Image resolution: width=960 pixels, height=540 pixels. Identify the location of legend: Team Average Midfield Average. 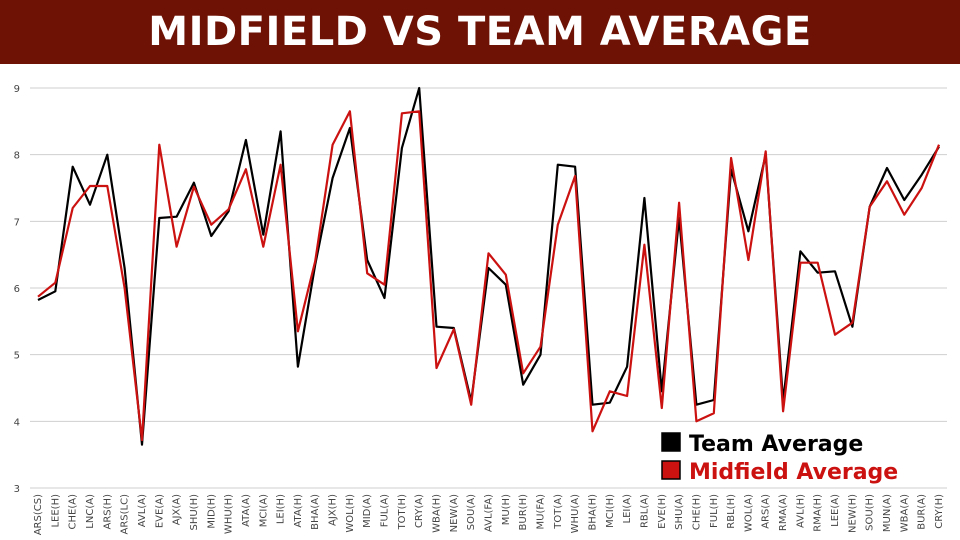
(779, 458).